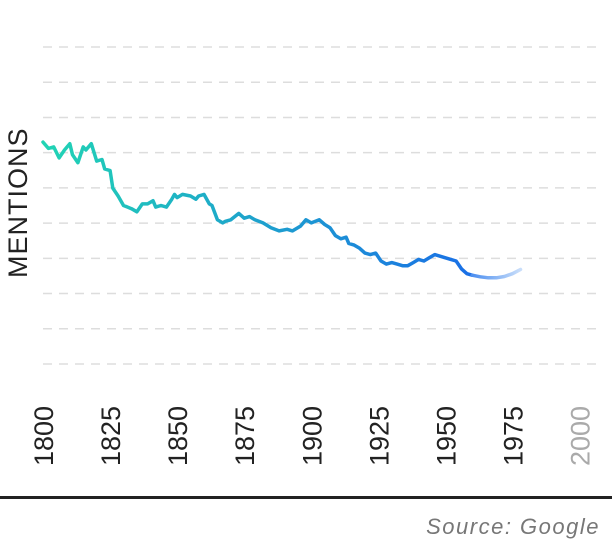  I want to click on footer-divider, so click(306, 497).